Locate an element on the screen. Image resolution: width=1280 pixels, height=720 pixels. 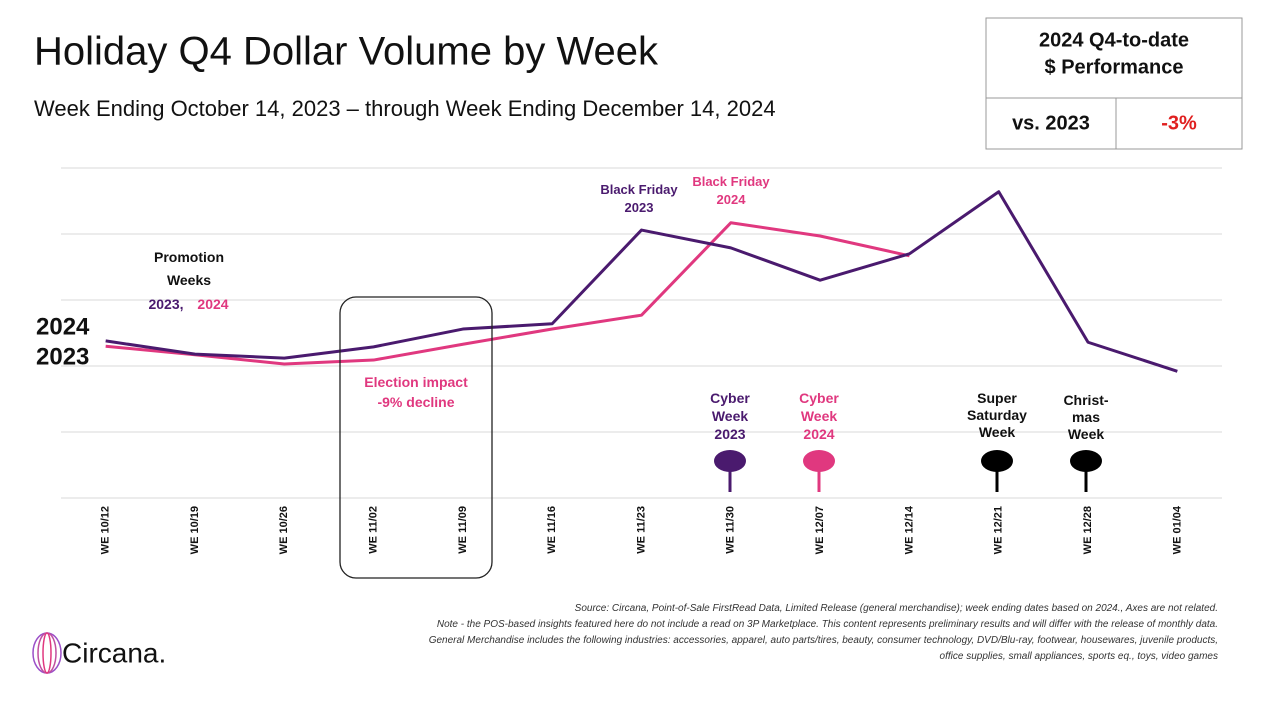
x-tick-label: WE 01/04 is located at coordinates (1177, 529).